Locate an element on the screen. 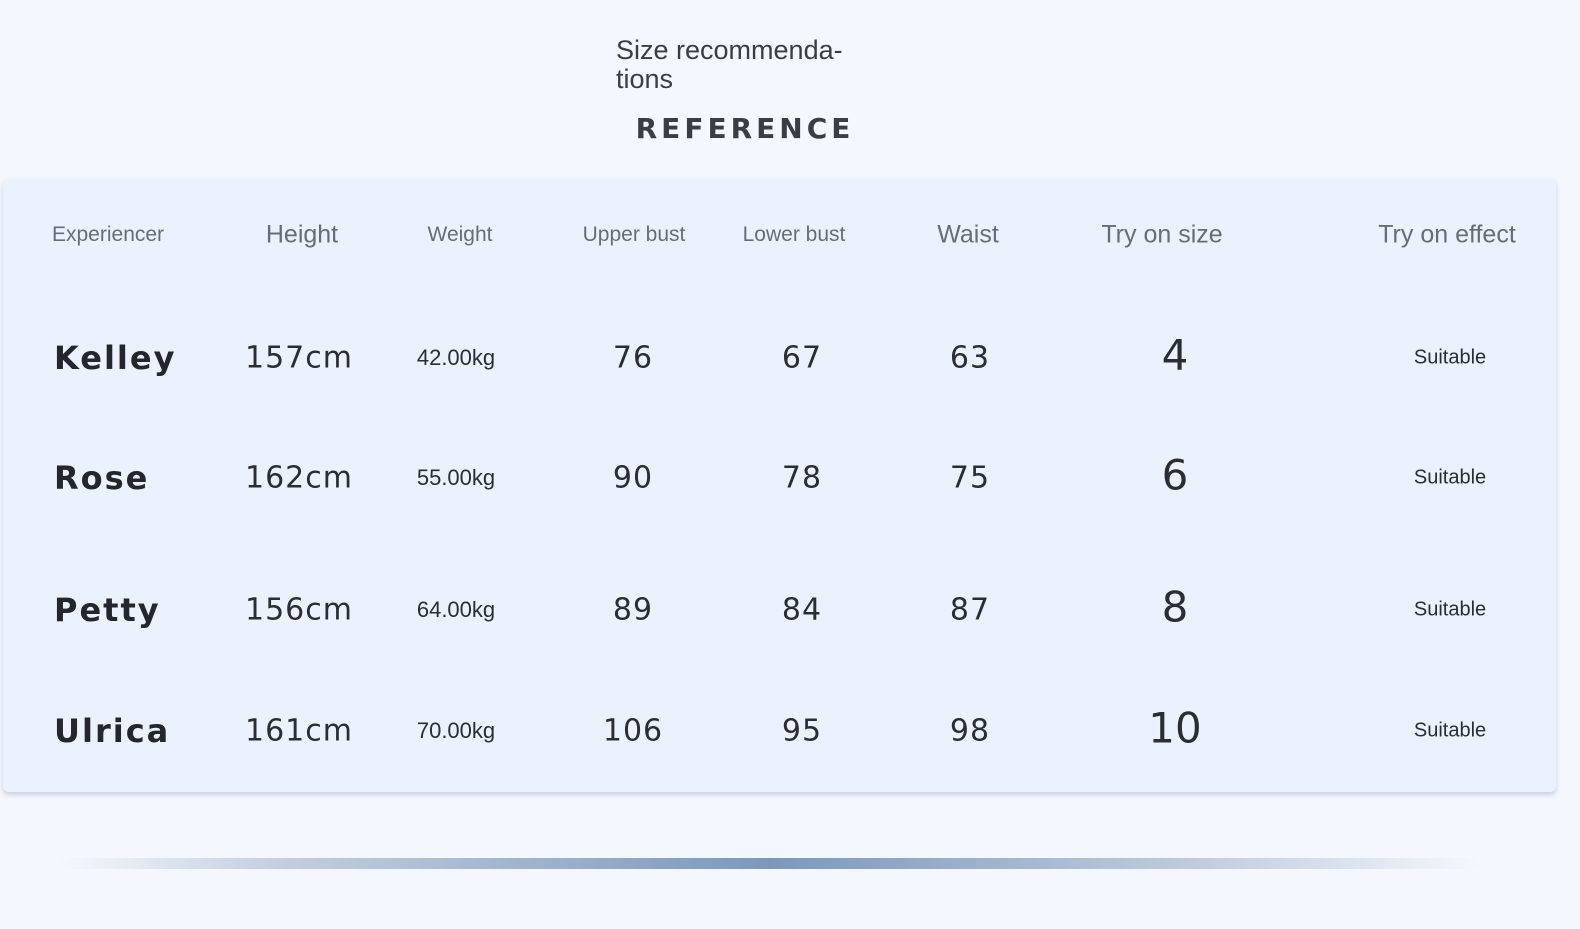  cell-name: Rose is located at coordinates (102, 478).